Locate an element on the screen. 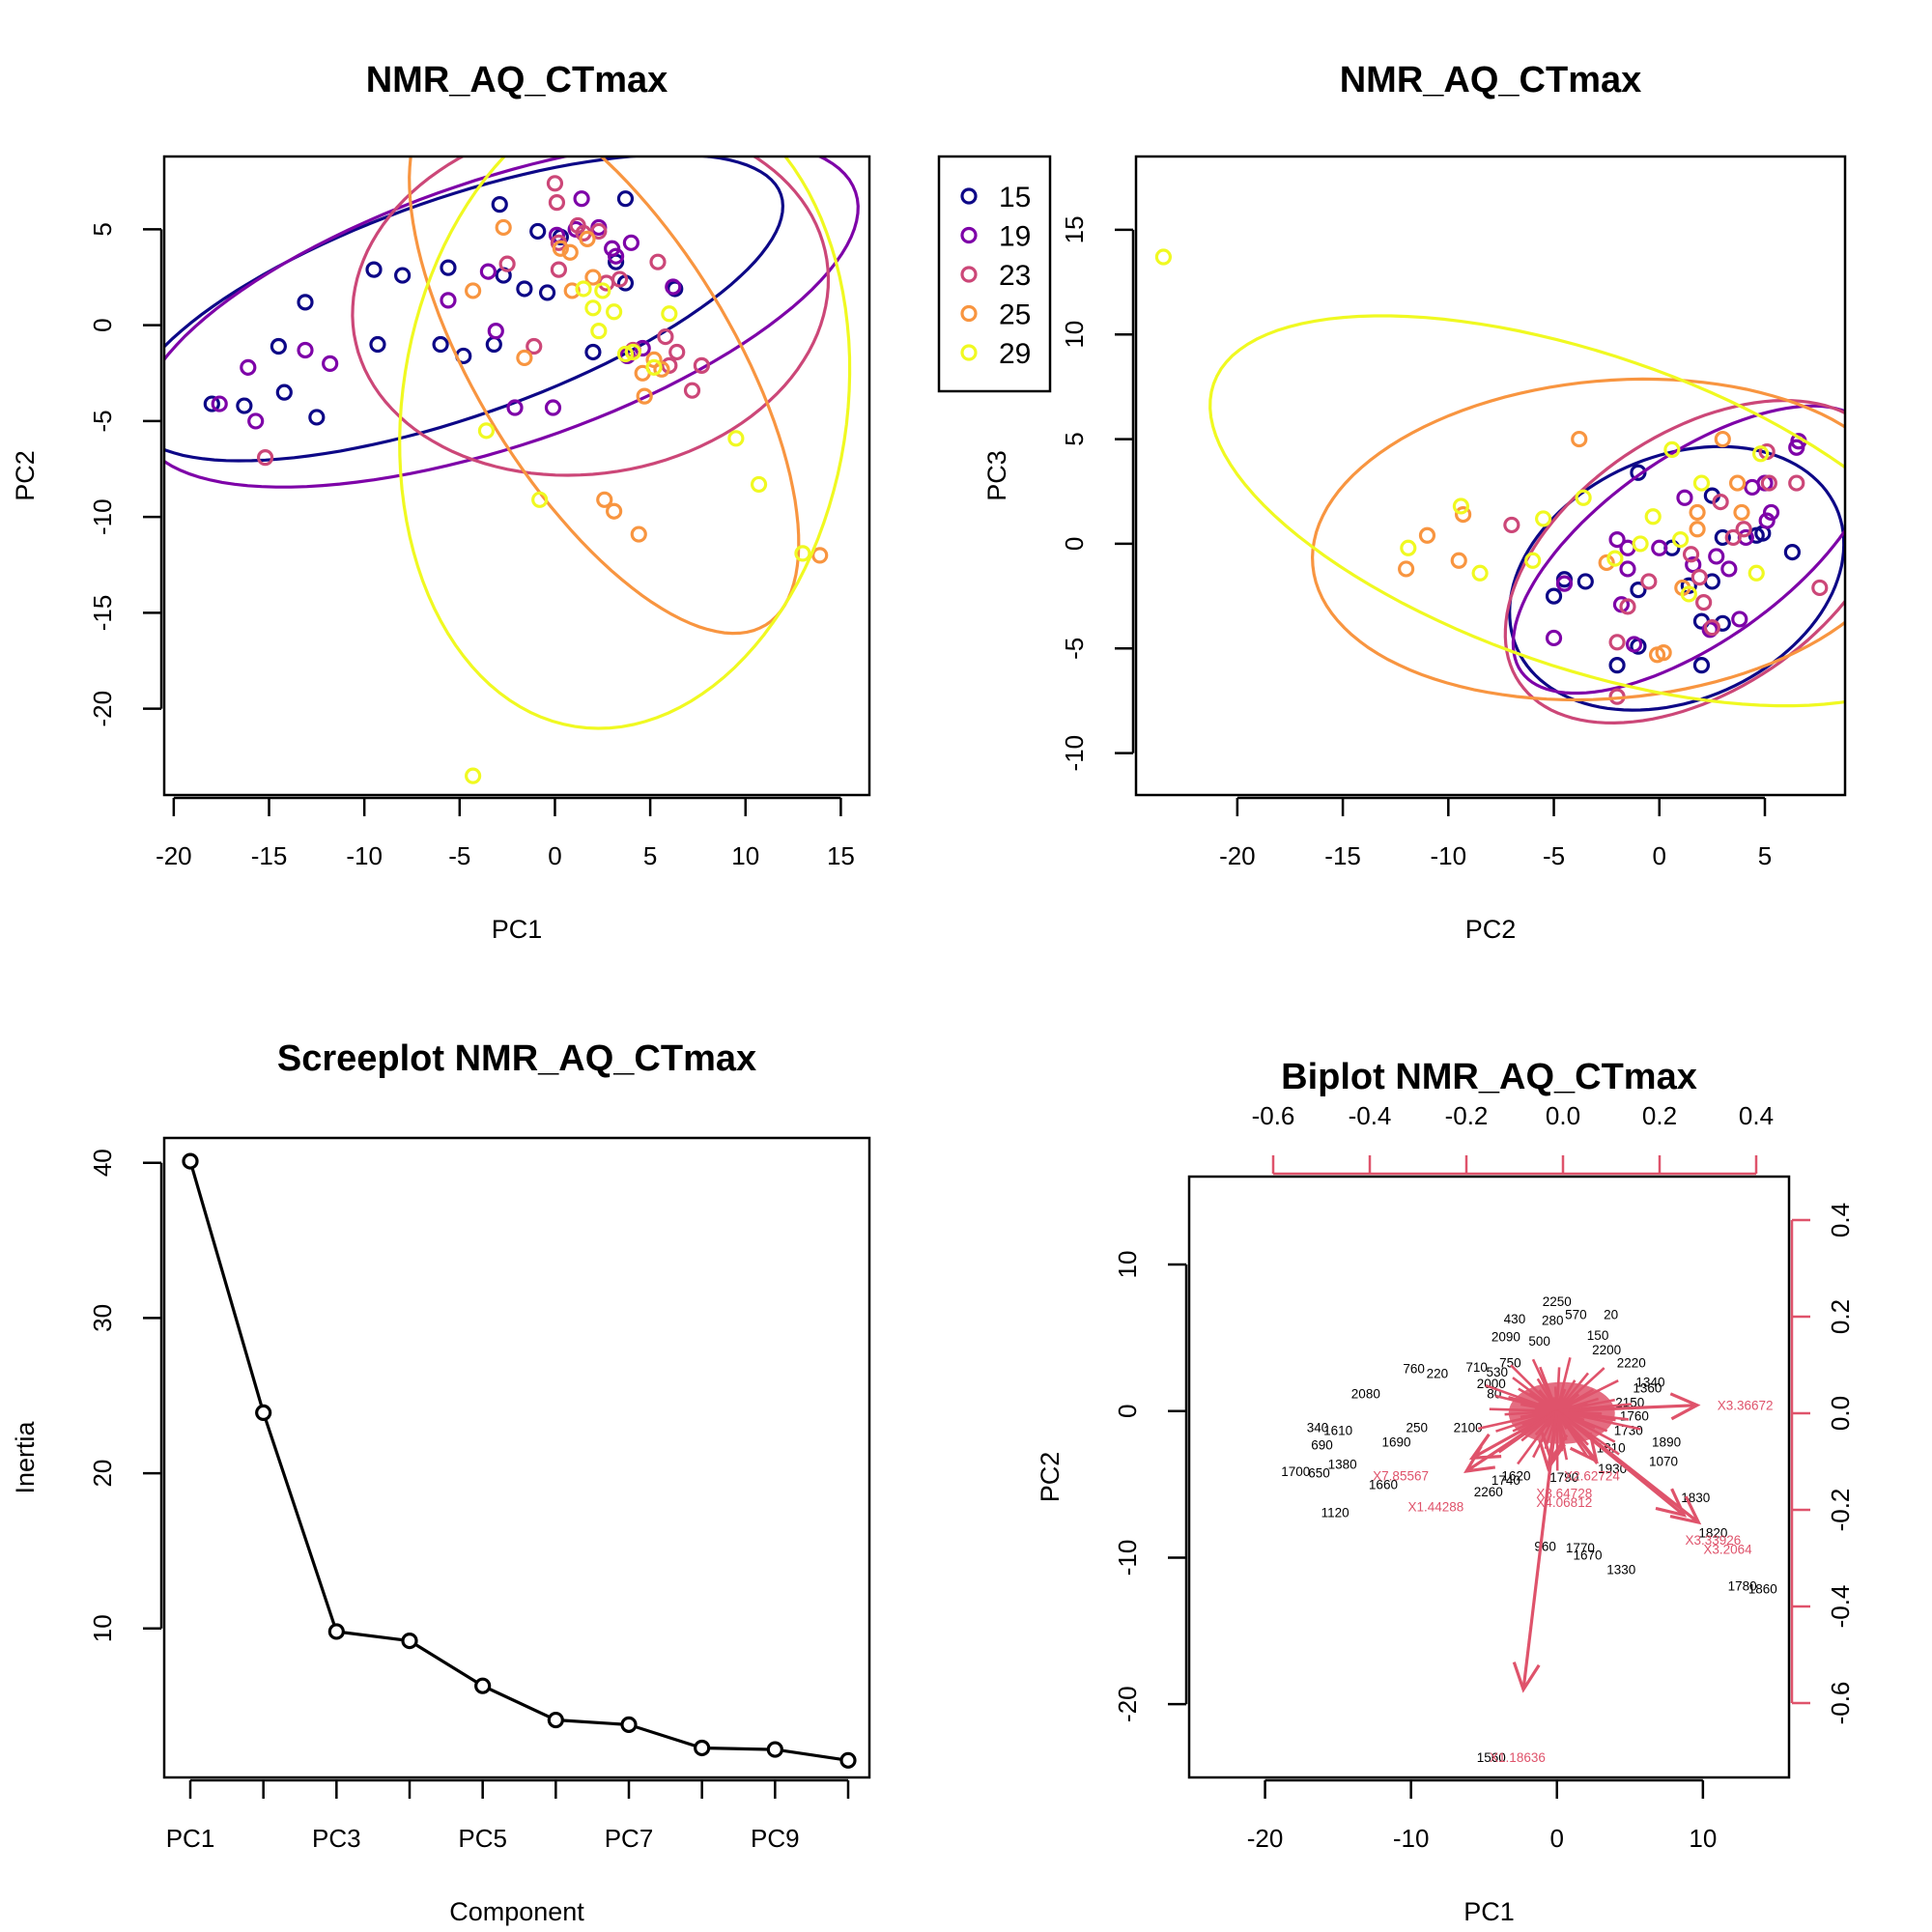 The image size is (1932, 1932). legend-entry-25: 25 is located at coordinates (995, 315).